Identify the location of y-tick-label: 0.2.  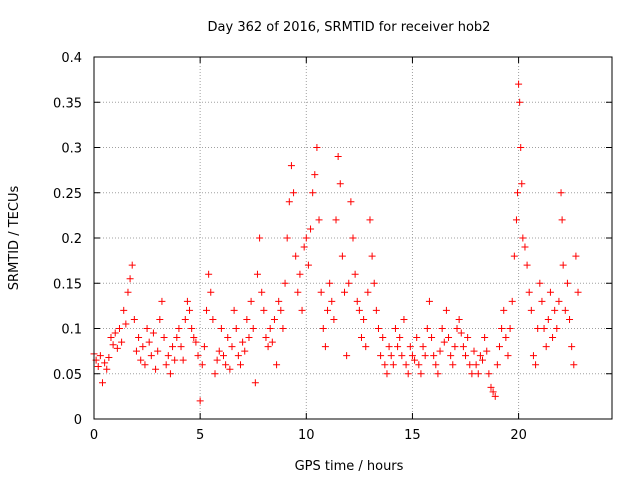
(71, 239).